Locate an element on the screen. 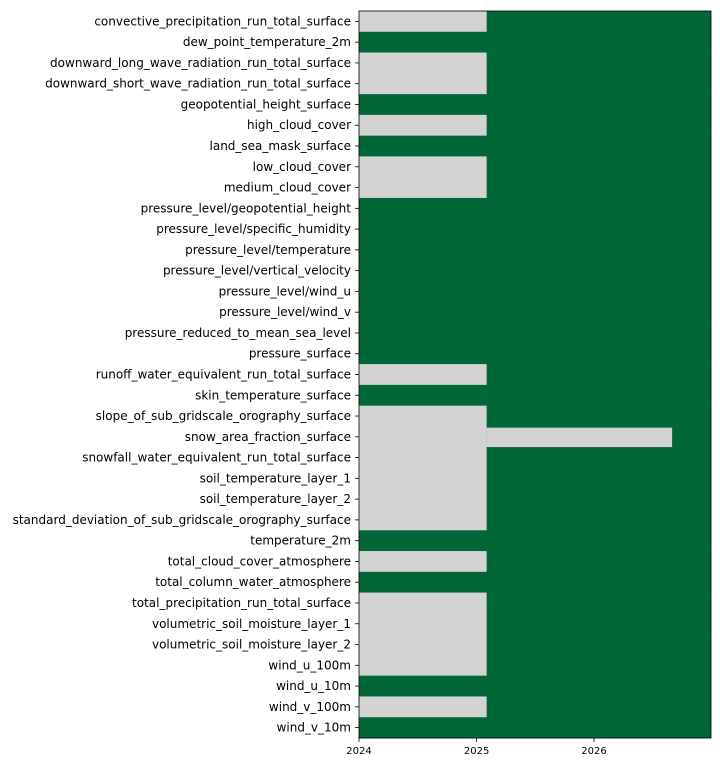 The width and height of the screenshot is (720, 770). cell-missing-high-cloud-cover is located at coordinates (423, 125).